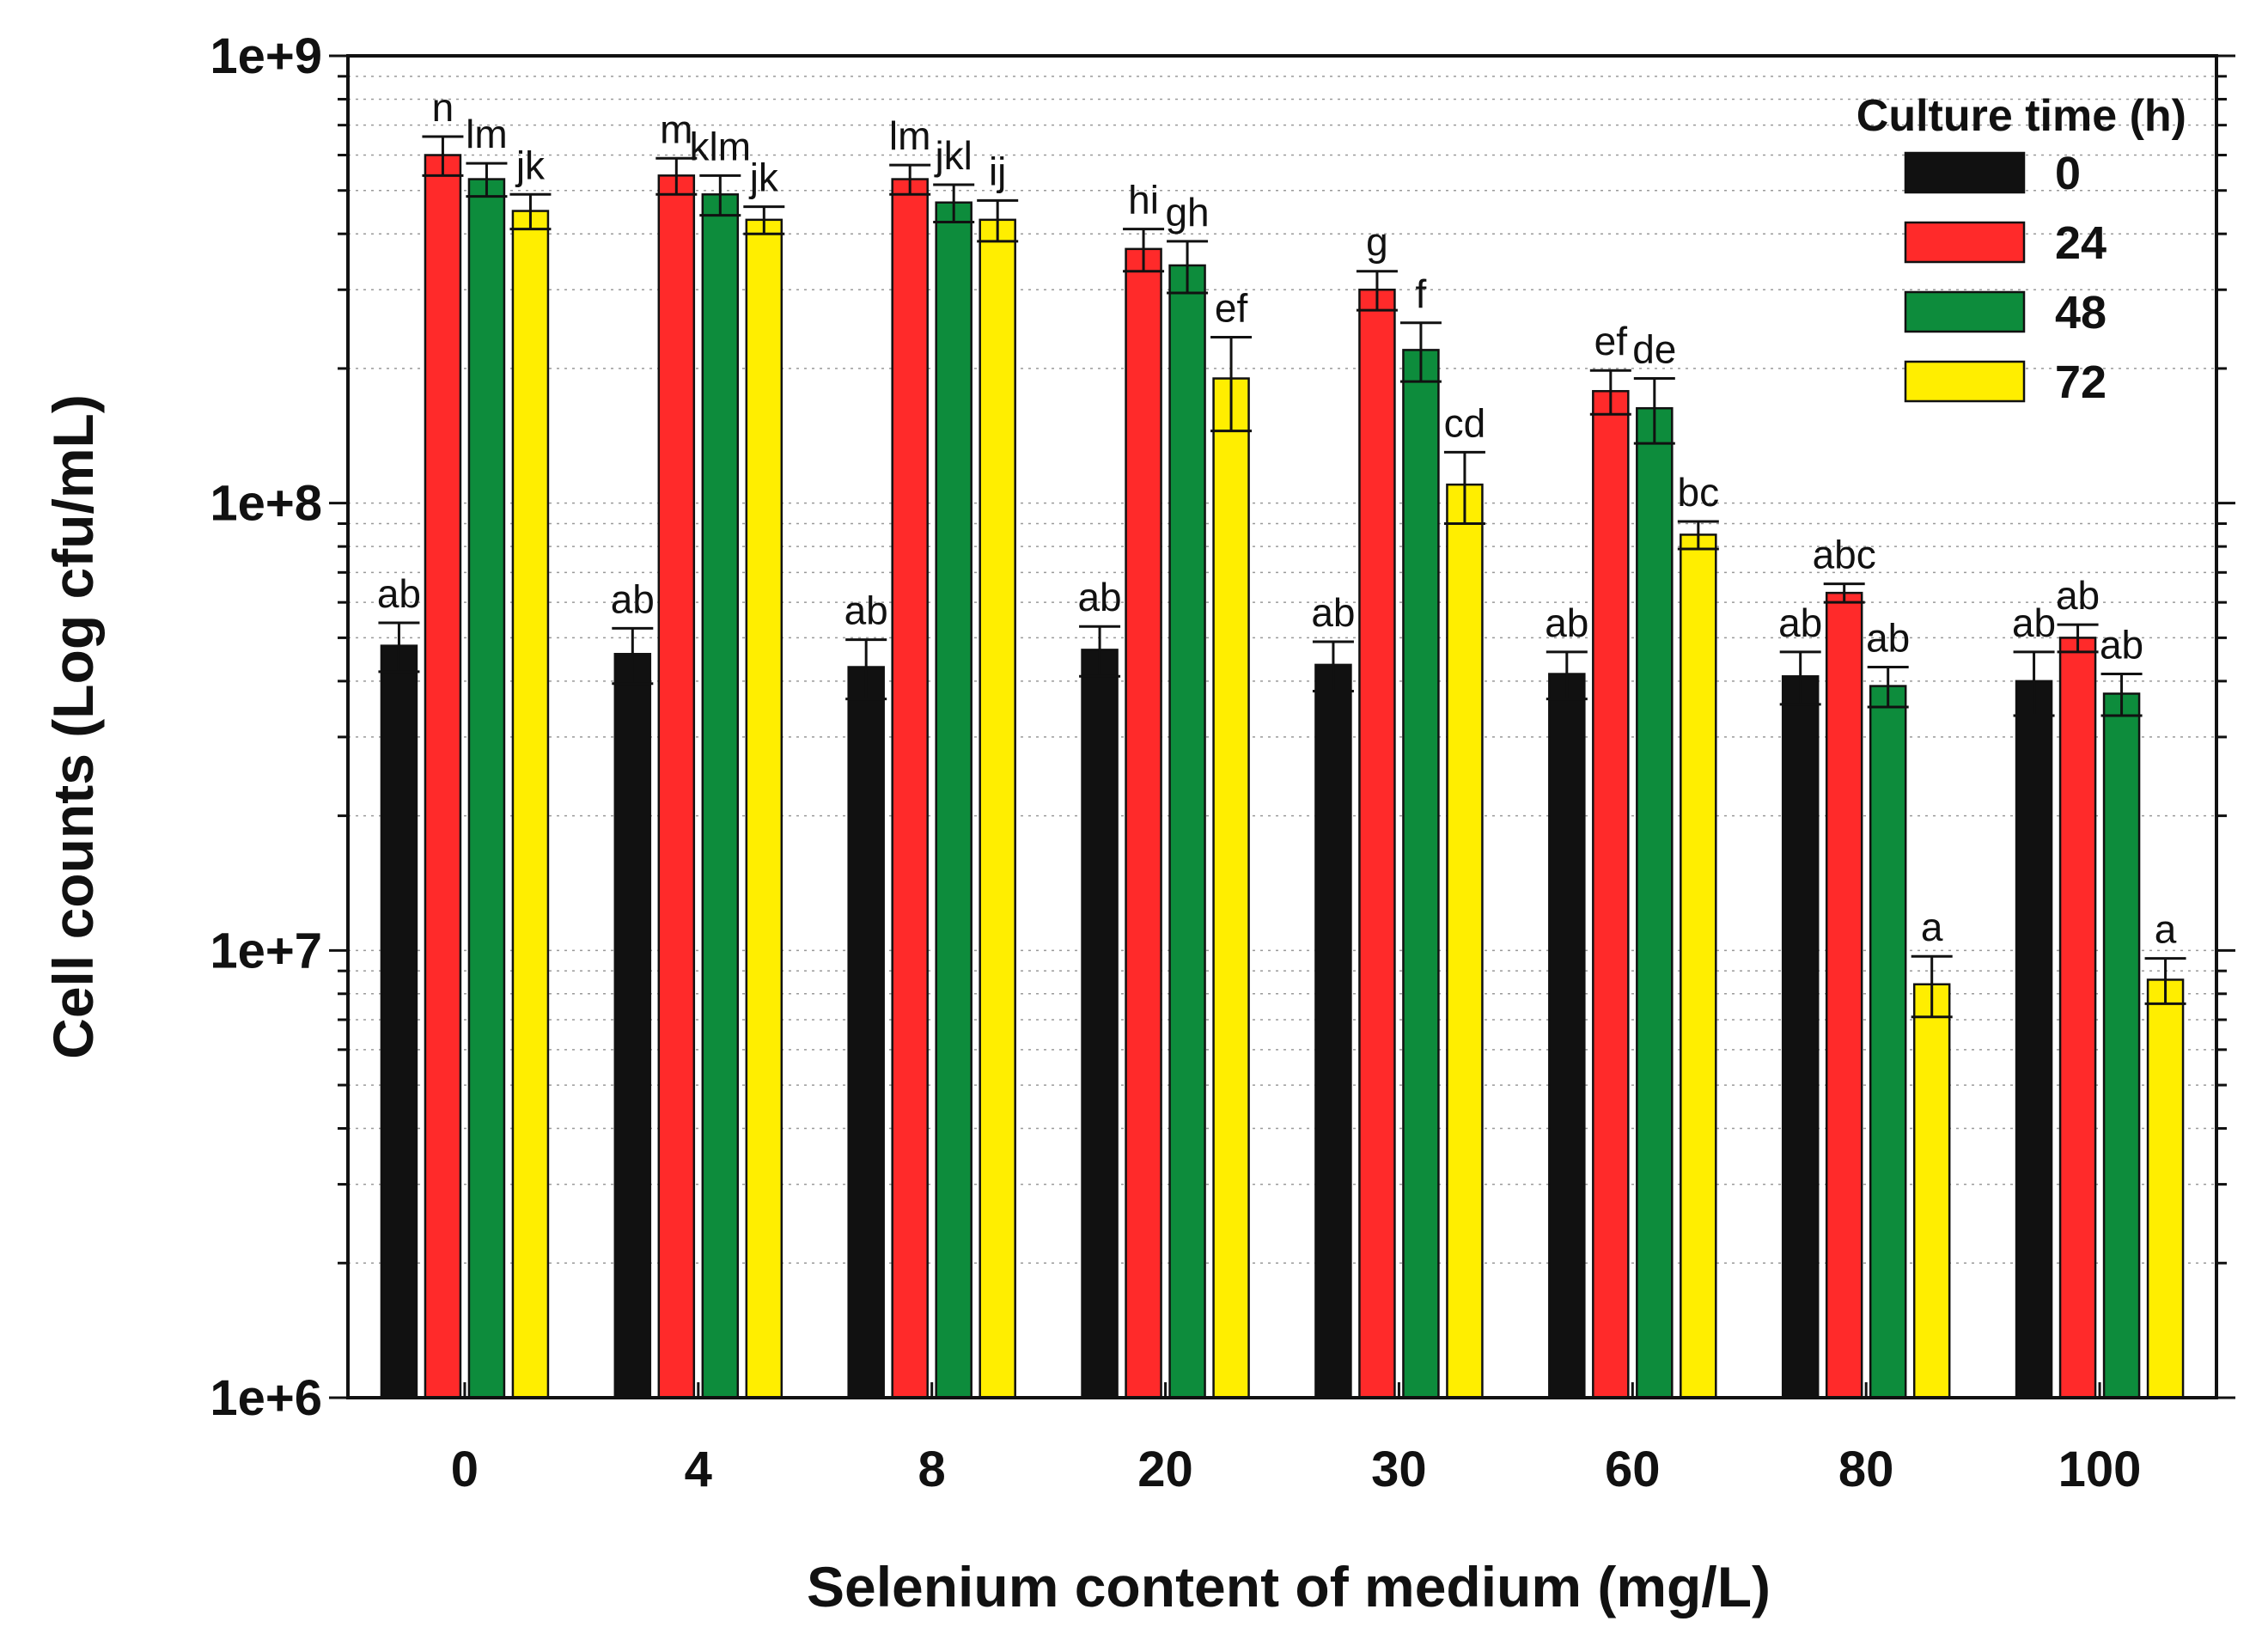 This screenshot has width=2262, height=1652. What do you see at coordinates (1296, 1470) in the screenshot?
I see `x-tick-labels: 0 4 8 20 30 60 80 100` at bounding box center [1296, 1470].